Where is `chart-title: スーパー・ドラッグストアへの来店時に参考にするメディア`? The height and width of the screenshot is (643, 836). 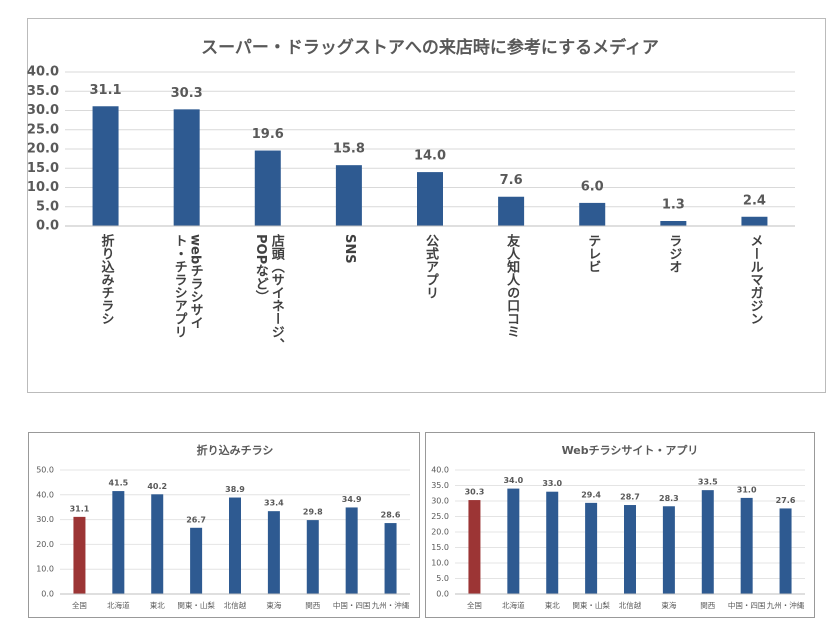
chart-title: スーパー・ドラッグストアへの来店時に参考にするメディア is located at coordinates (430, 47).